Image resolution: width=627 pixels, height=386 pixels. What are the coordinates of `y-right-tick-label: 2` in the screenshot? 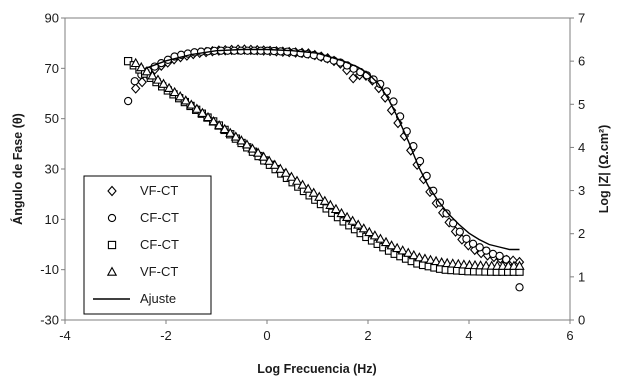 It's located at (581, 233).